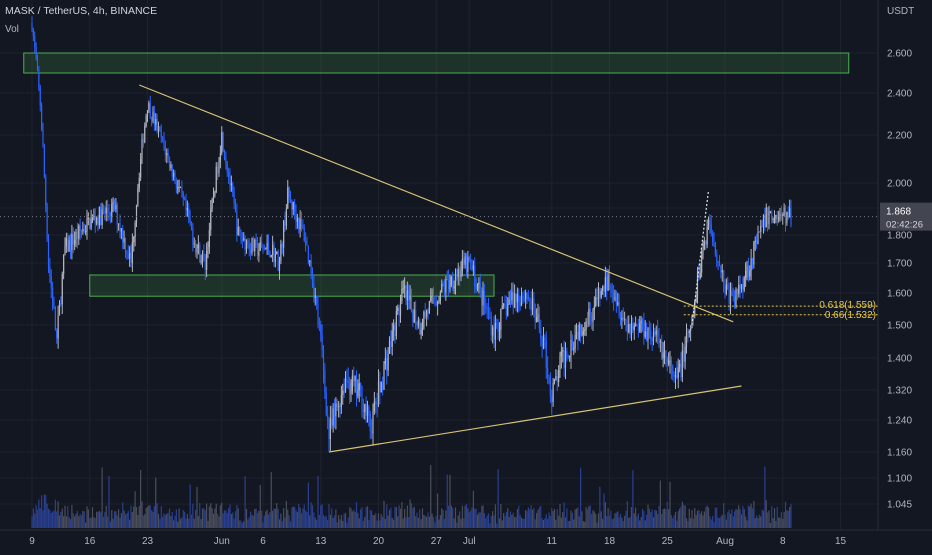  Describe the element at coordinates (32, 541) in the screenshot. I see `time-tick-label: 9` at that location.